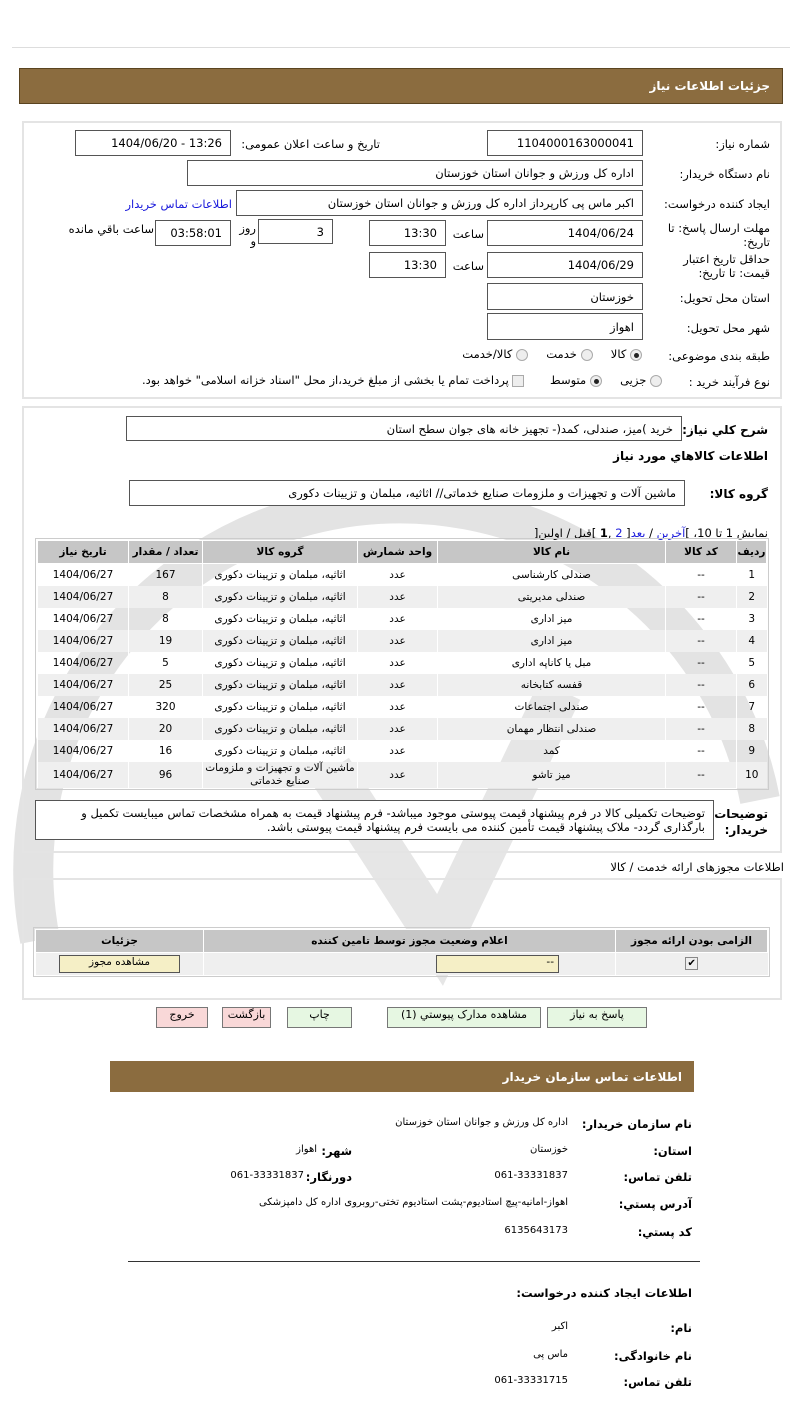 Image resolution: width=802 pixels, height=1405 pixels. Describe the element at coordinates (719, 356) in the screenshot. I see `category-label: طبقه بندی موضوعی:` at that location.